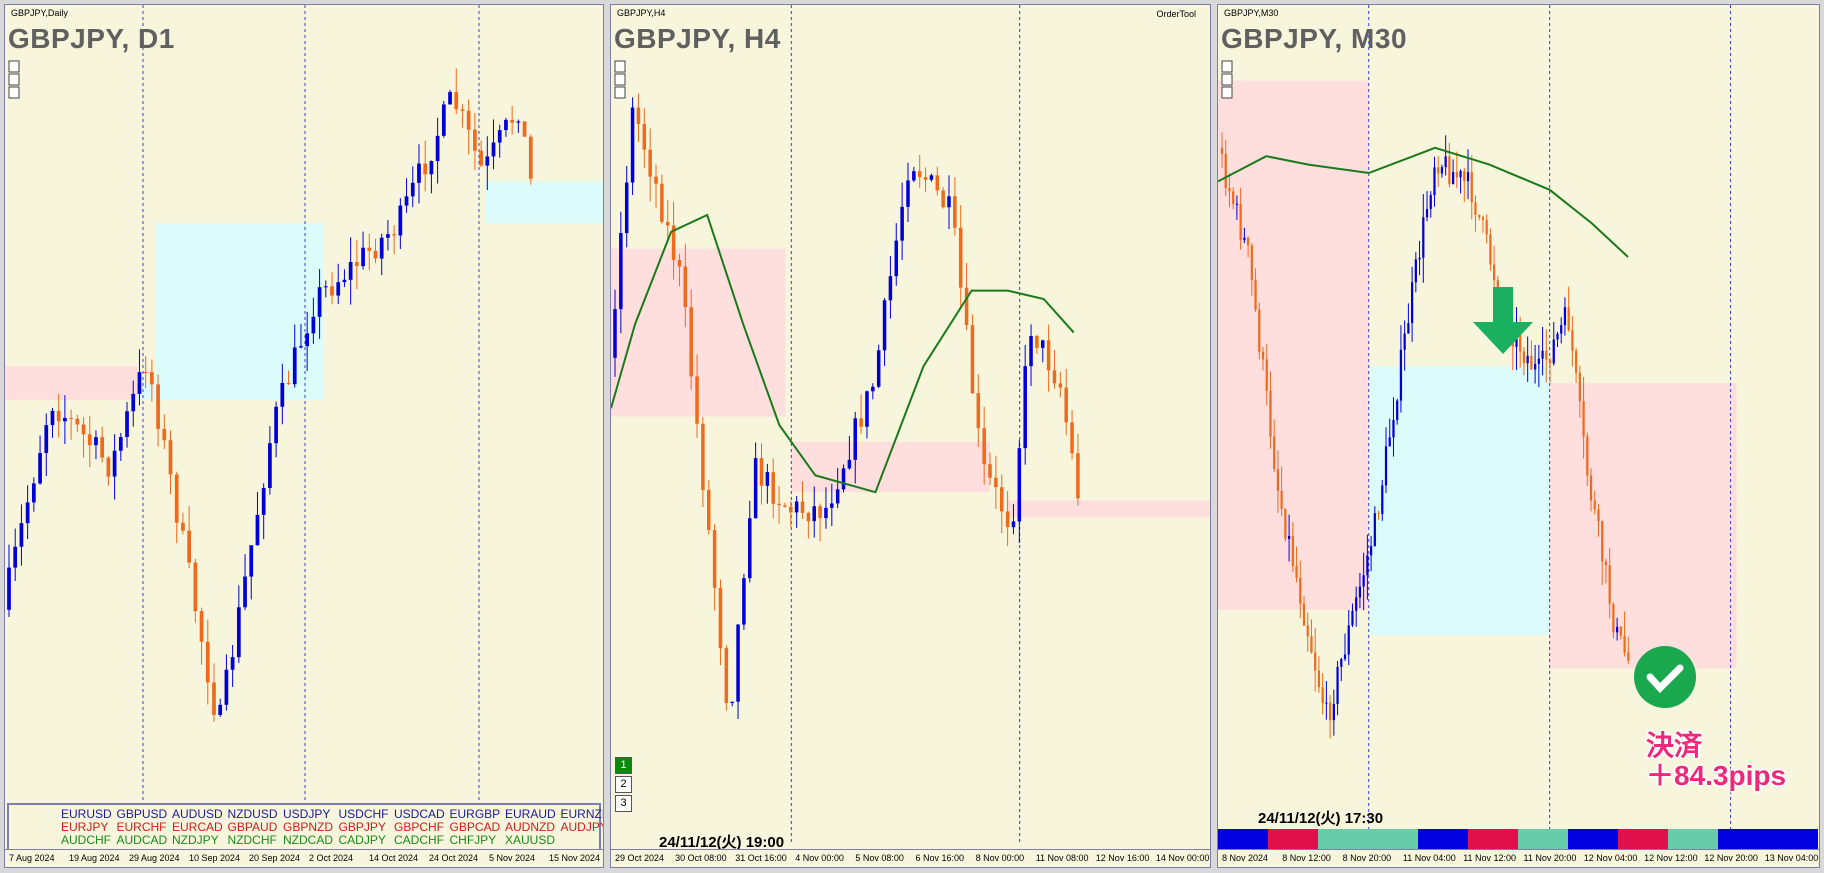 This screenshot has height=873, width=1824. What do you see at coordinates (141, 827) in the screenshot?
I see `symbol-button: EURCHF` at bounding box center [141, 827].